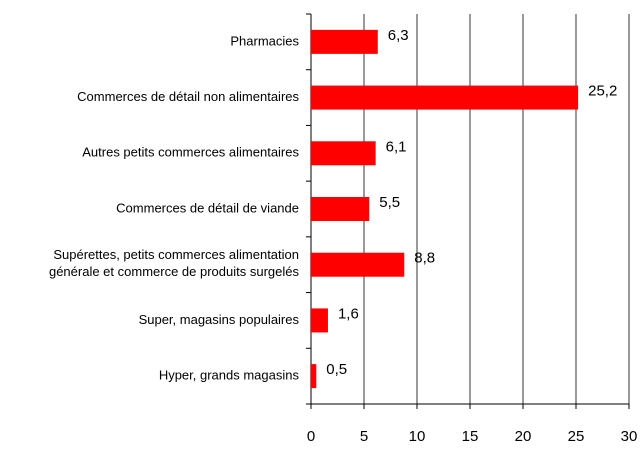 This screenshot has width=643, height=453. Describe the element at coordinates (602, 91) in the screenshot. I see `value-label: 25,2` at that location.